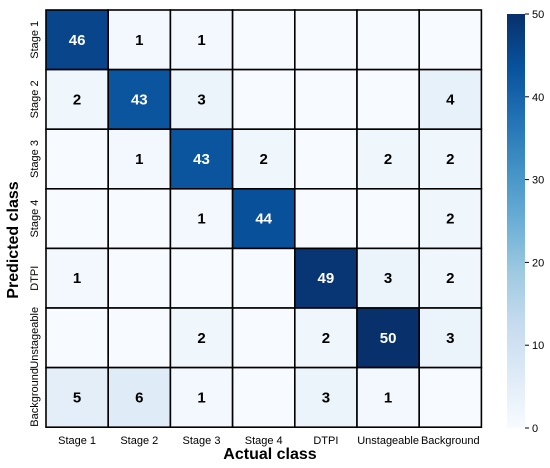 The height and width of the screenshot is (468, 550). Describe the element at coordinates (202, 441) in the screenshot. I see `x-tick-label: Stage 3` at that location.